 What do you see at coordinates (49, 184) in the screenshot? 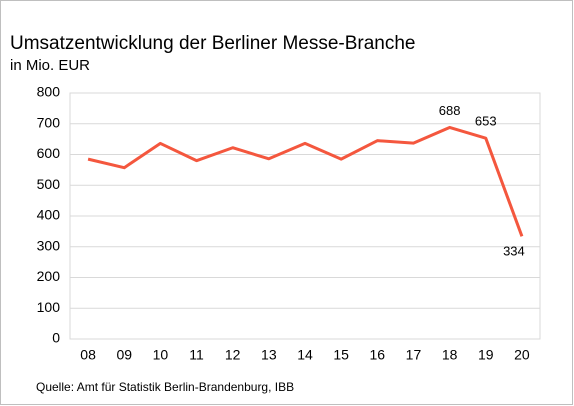
I see `y-tick-label: 500` at bounding box center [49, 184].